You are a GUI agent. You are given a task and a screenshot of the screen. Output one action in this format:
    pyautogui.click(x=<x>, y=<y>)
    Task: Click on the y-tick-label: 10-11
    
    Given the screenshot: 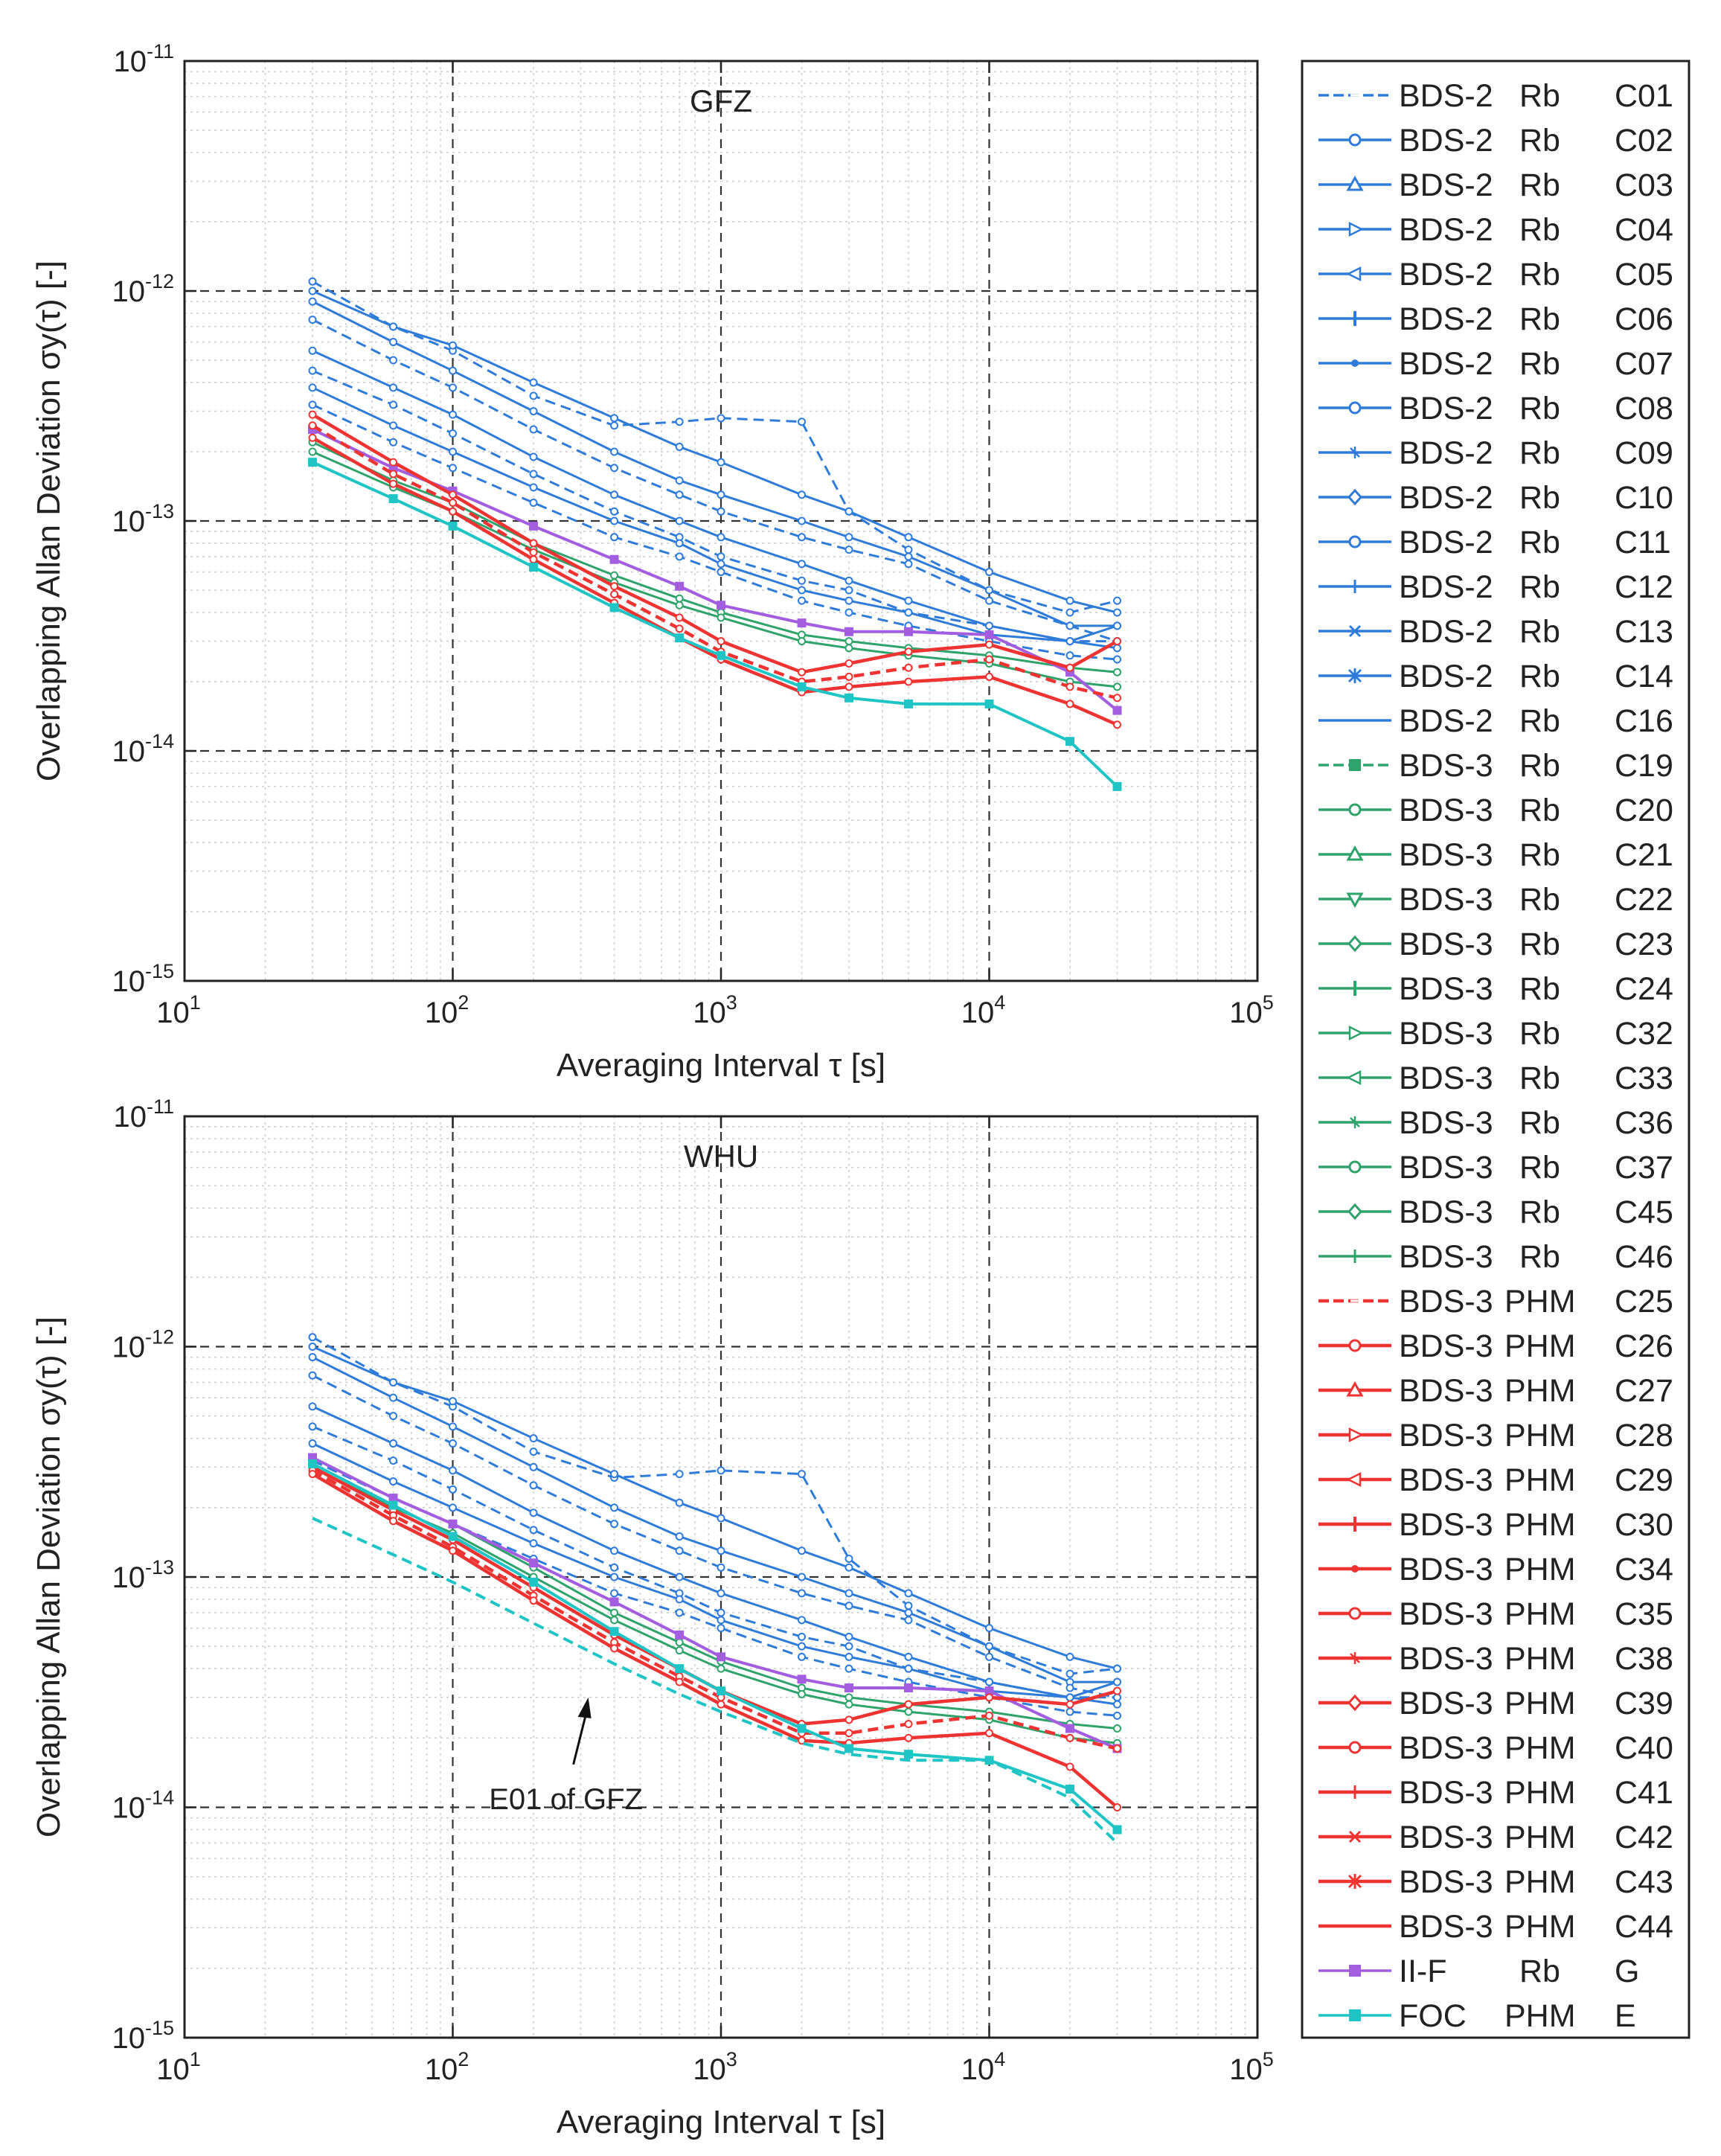 What is the action you would take?
    pyautogui.click(x=143, y=1114)
    